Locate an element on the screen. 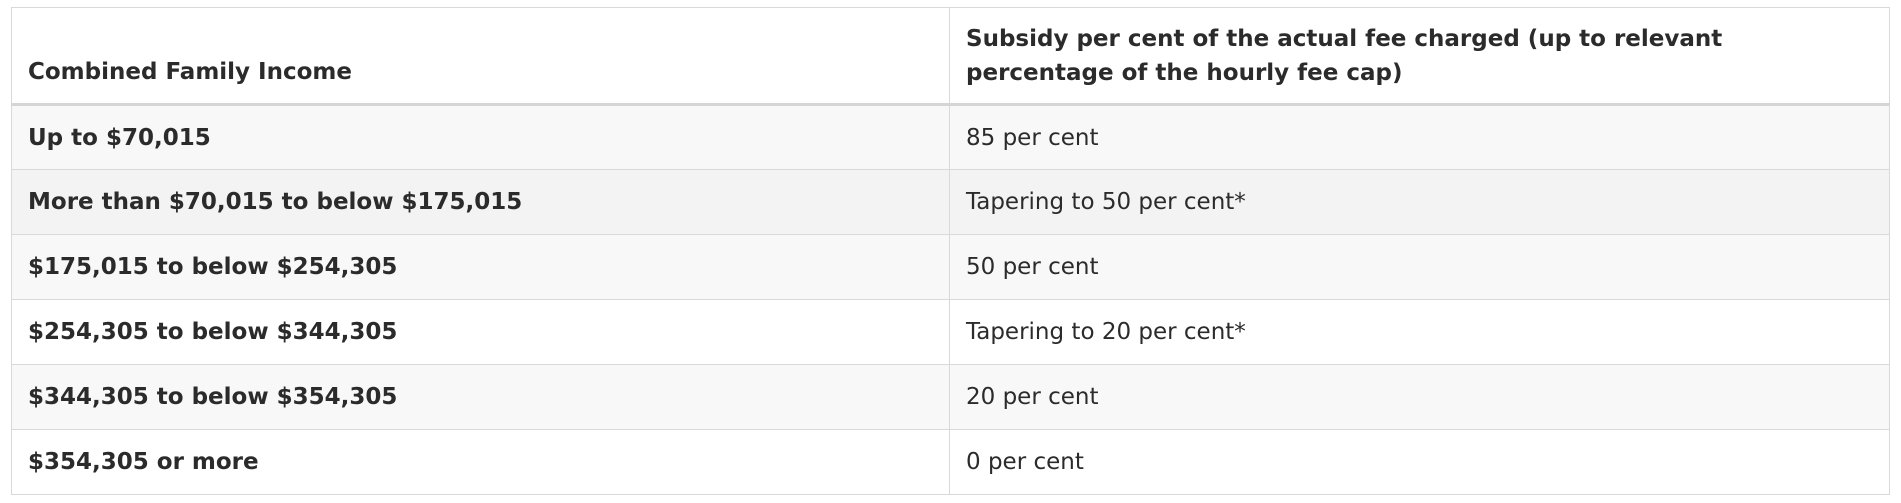 The height and width of the screenshot is (503, 1901). header-income: Combined Family Income is located at coordinates (480, 56).